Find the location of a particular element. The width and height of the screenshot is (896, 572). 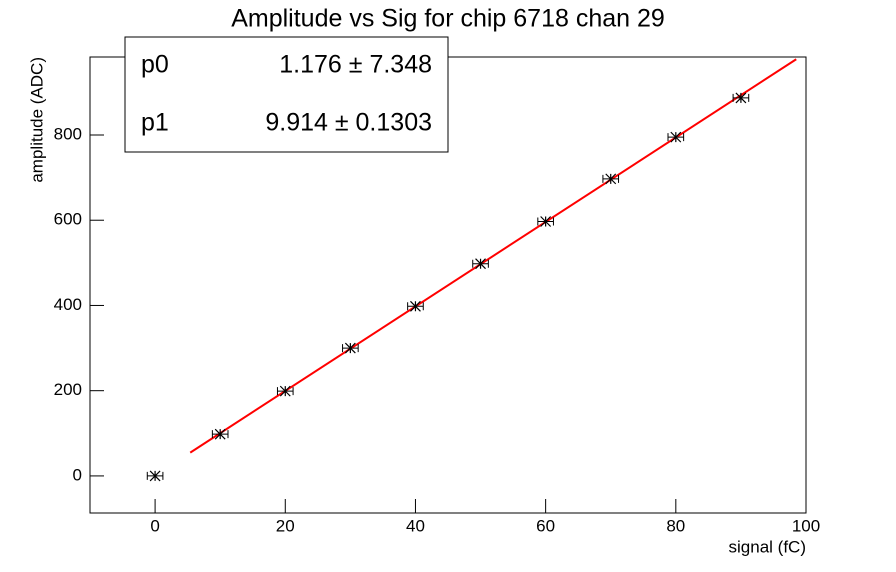

y-axis-label: amplitude (ADC) is located at coordinates (36, 120).